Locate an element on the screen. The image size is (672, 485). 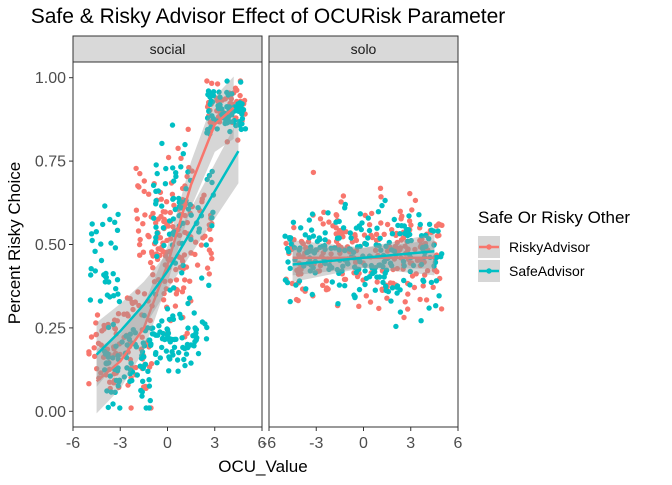
legend-item-SafeAdvisor: SafeAdvisor is located at coordinates (531, 271).